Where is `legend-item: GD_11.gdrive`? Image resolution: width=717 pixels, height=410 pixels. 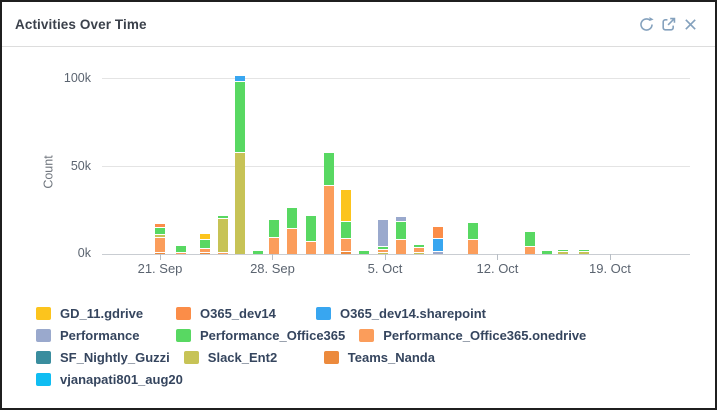 legend-item: GD_11.gdrive is located at coordinates (106, 313).